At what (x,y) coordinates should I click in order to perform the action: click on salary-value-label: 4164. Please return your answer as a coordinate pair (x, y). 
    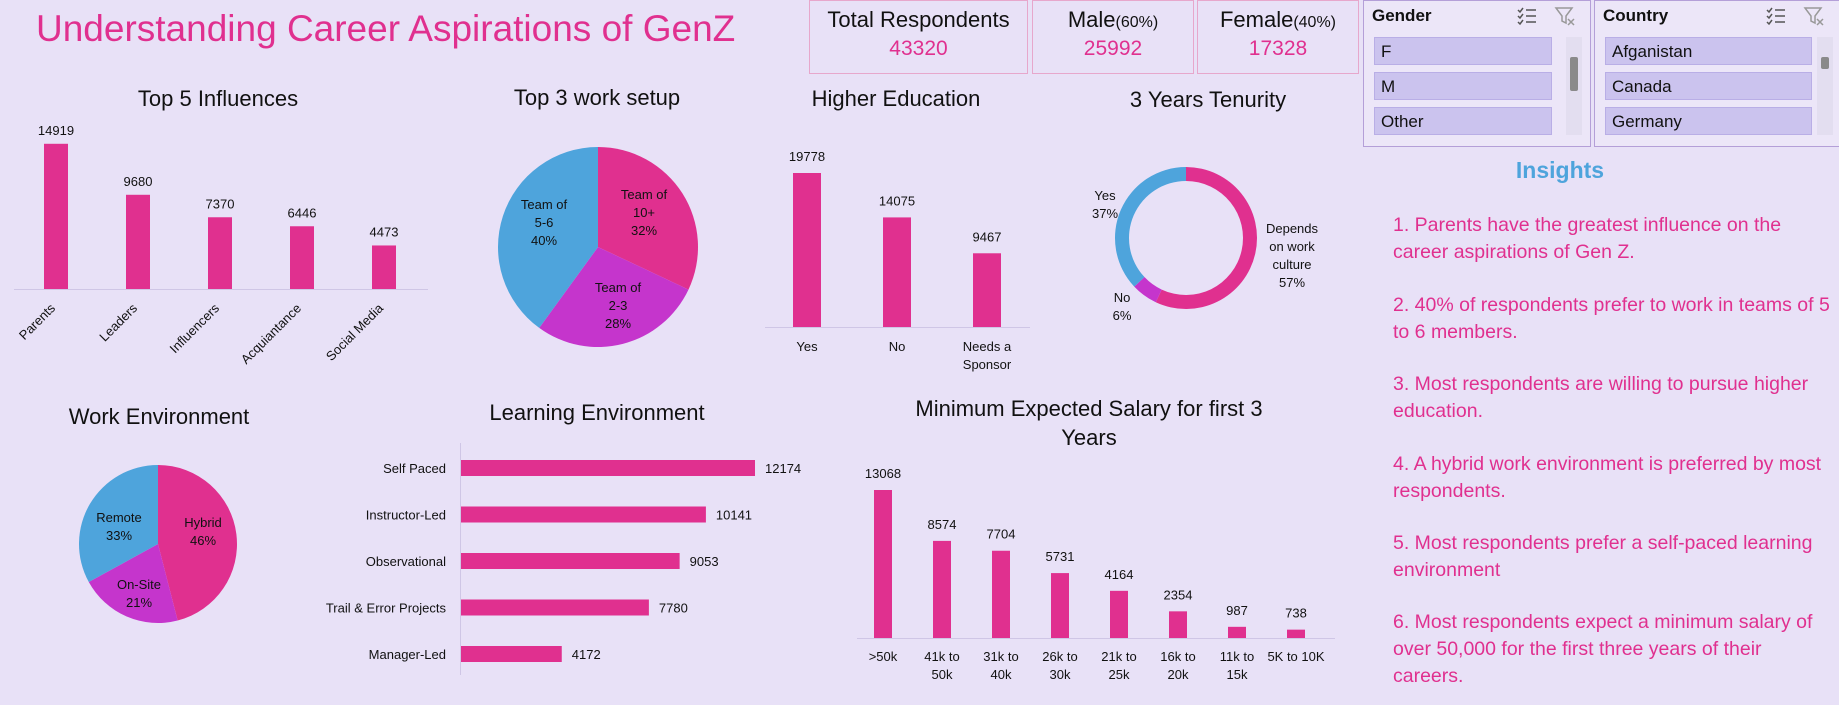
    Looking at the image, I should click on (1119, 574).